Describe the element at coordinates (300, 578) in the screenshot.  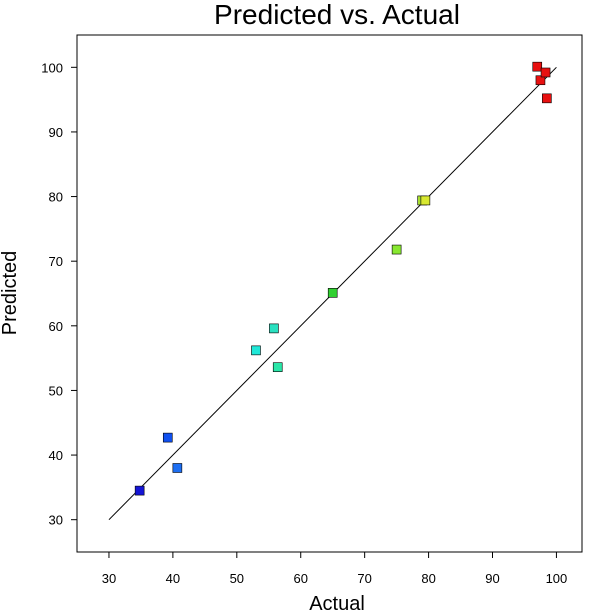
I see `x-tick-label: 60` at that location.